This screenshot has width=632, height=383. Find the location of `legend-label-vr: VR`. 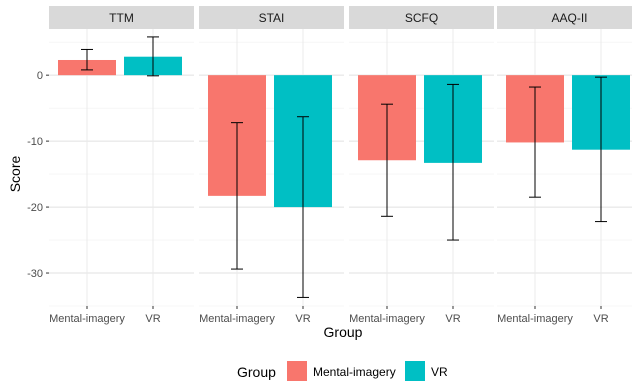

legend-label-vr: VR is located at coordinates (439, 372).